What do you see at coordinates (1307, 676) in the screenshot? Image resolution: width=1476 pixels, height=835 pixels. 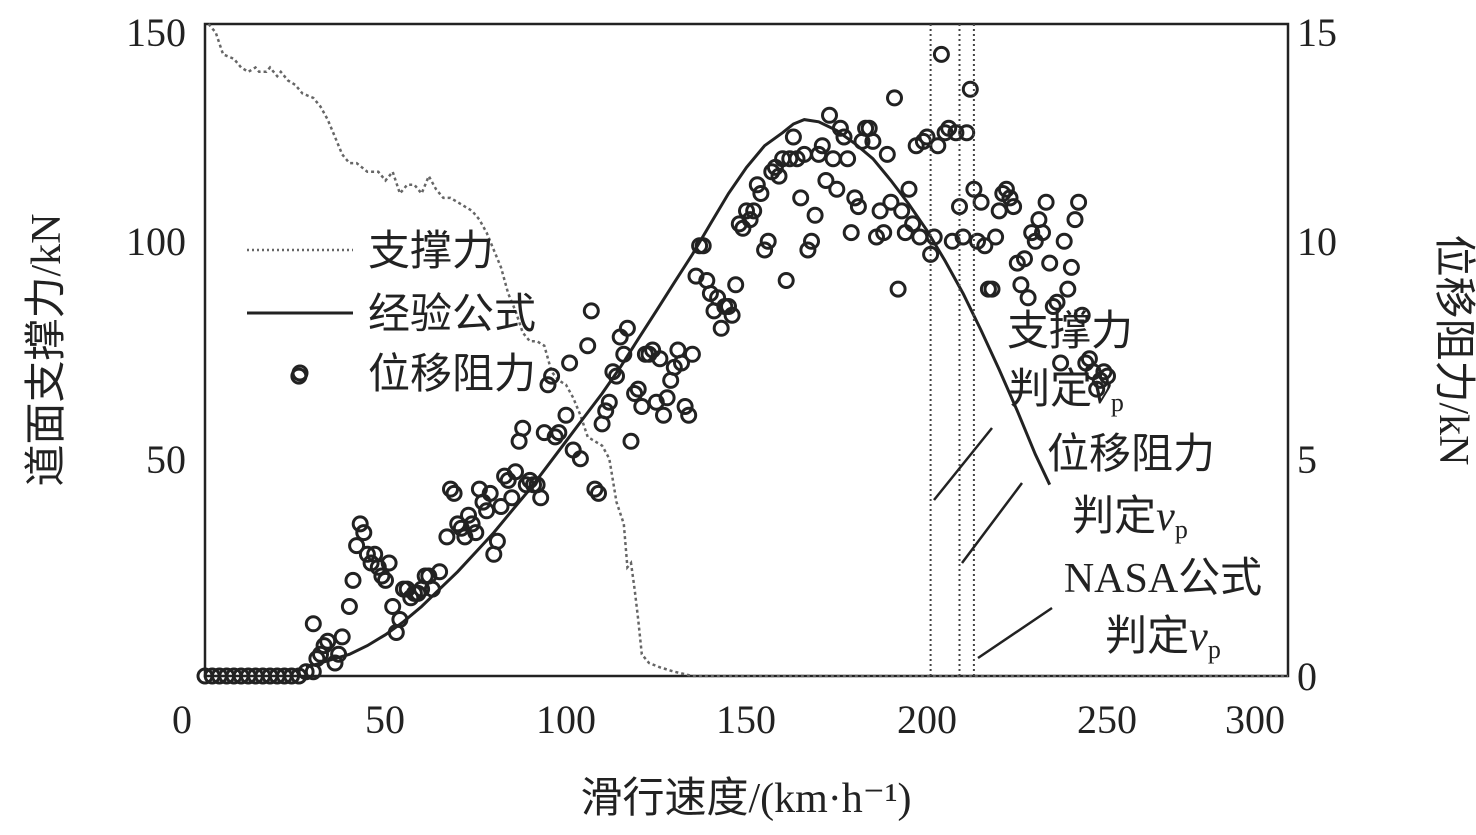 I see `y-right-tick-label: 0` at bounding box center [1307, 676].